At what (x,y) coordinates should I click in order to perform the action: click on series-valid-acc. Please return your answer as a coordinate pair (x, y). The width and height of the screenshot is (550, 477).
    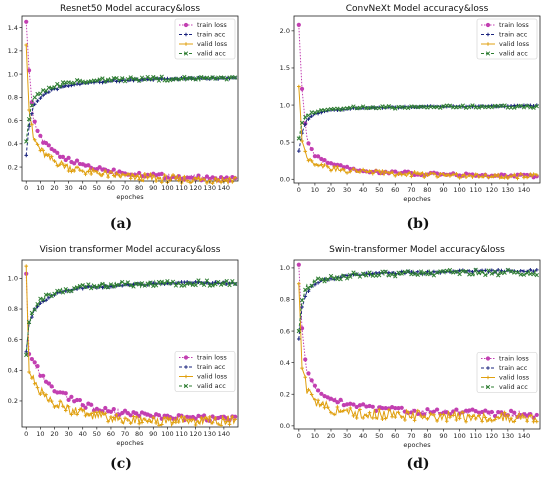
    Looking at the image, I should click on (131, 109).